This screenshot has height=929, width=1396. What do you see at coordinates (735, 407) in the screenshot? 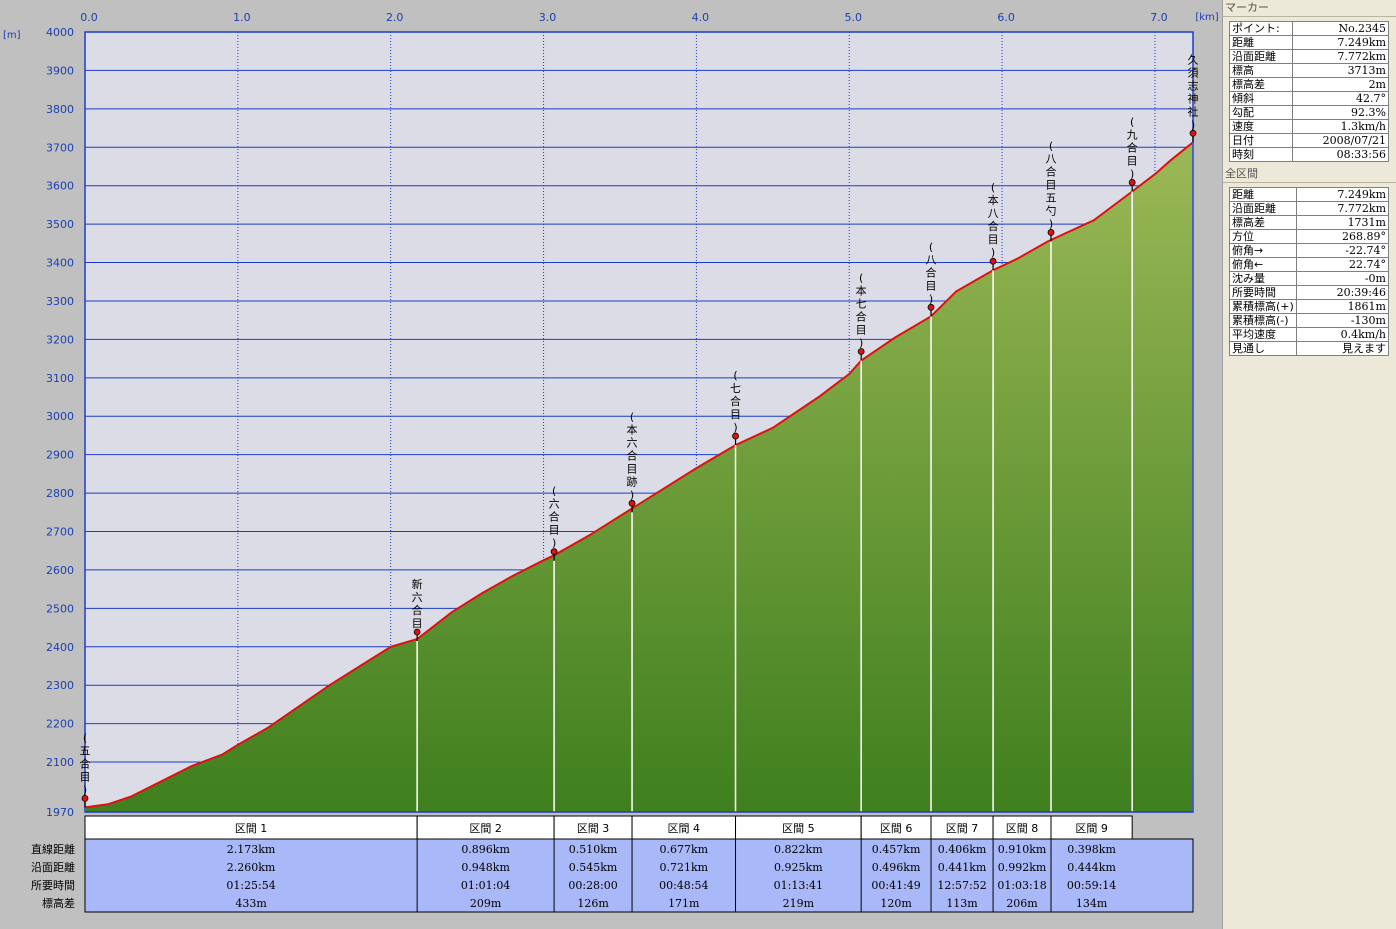
I see `marker-pin: (七合目)` at bounding box center [735, 407].